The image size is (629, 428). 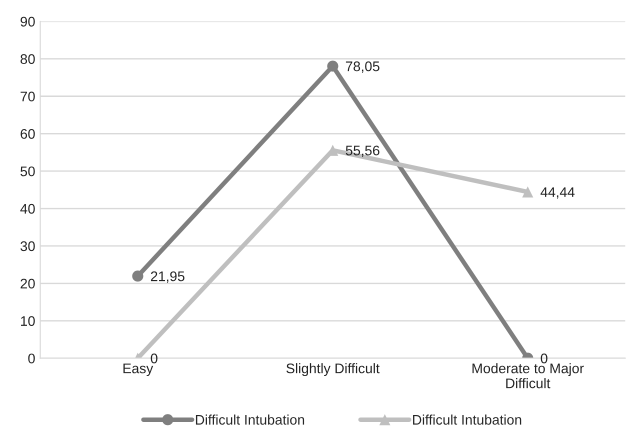 What do you see at coordinates (28, 321) in the screenshot?
I see `y-tick-label: 10` at bounding box center [28, 321].